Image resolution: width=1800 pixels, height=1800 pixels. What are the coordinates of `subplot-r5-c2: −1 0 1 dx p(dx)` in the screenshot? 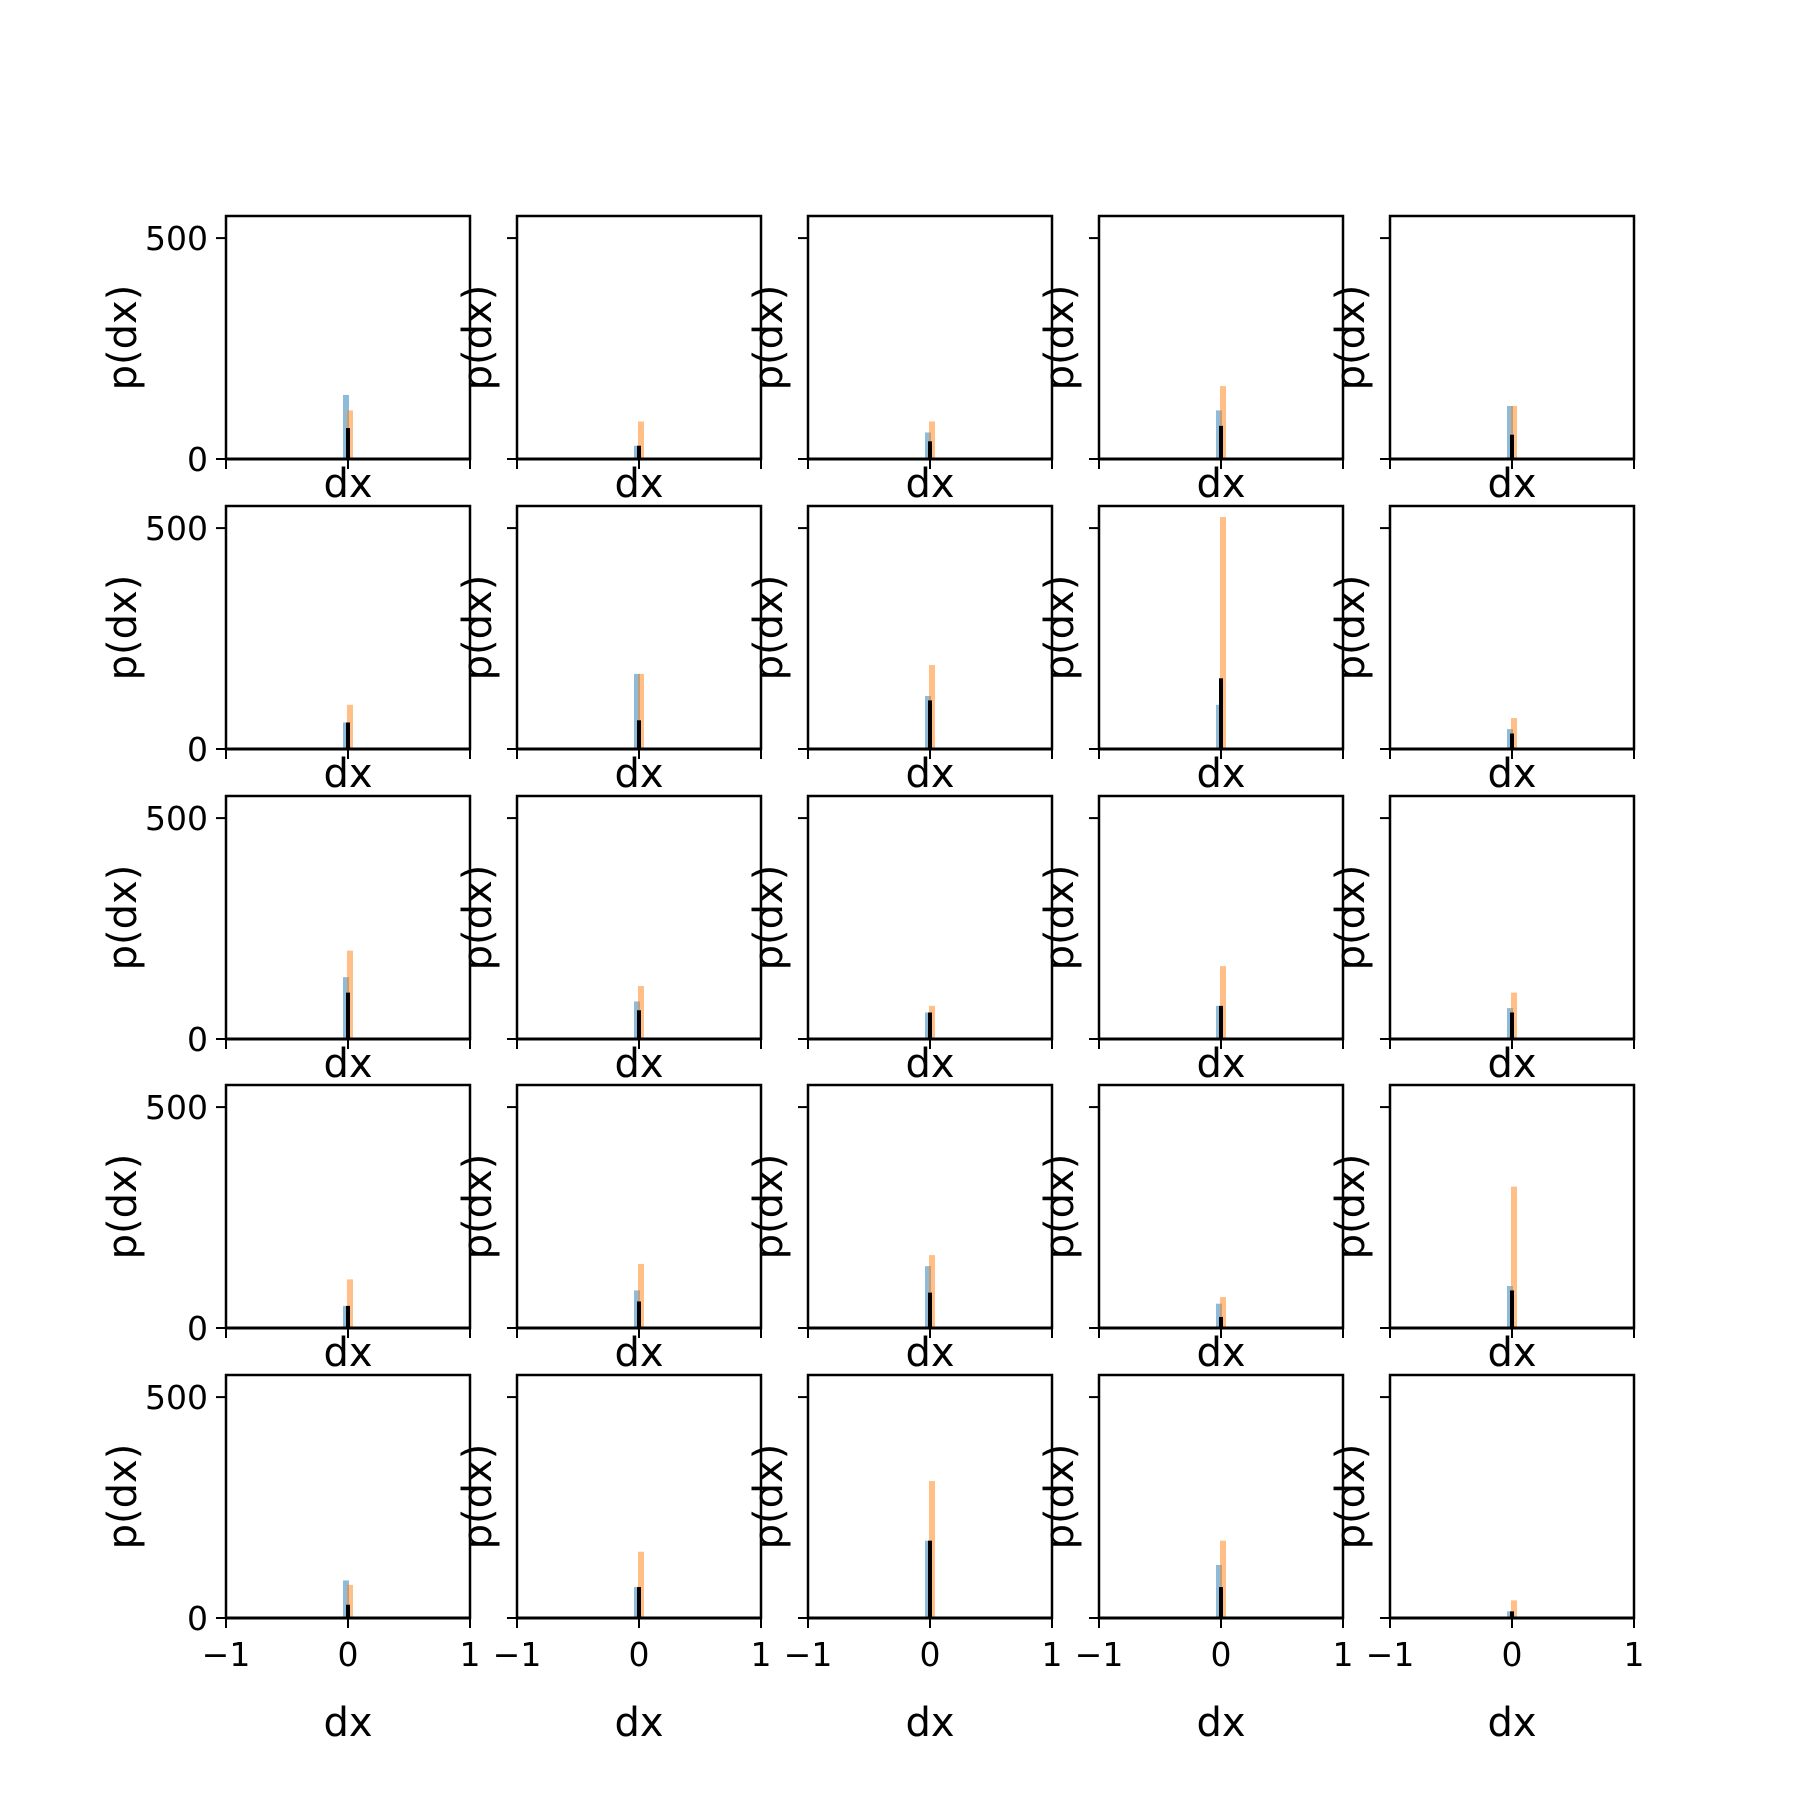 It's located at (613, 1559).